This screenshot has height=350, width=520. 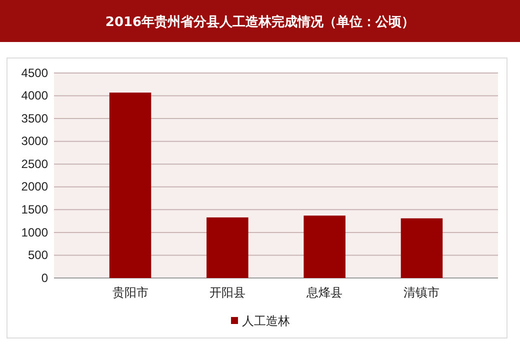 I want to click on y-tick-label: 4000, so click(x=34, y=95).